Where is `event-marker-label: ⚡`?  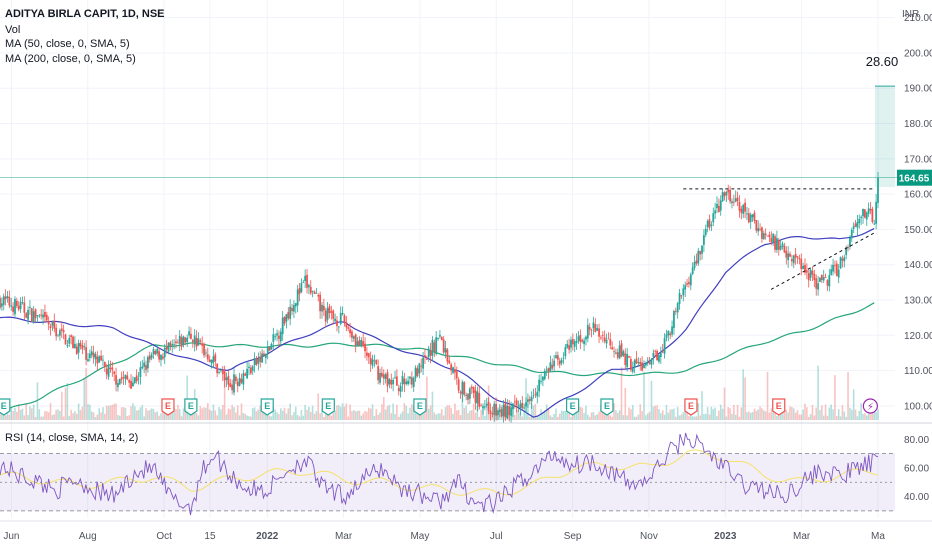
event-marker-label: ⚡ is located at coordinates (870, 407).